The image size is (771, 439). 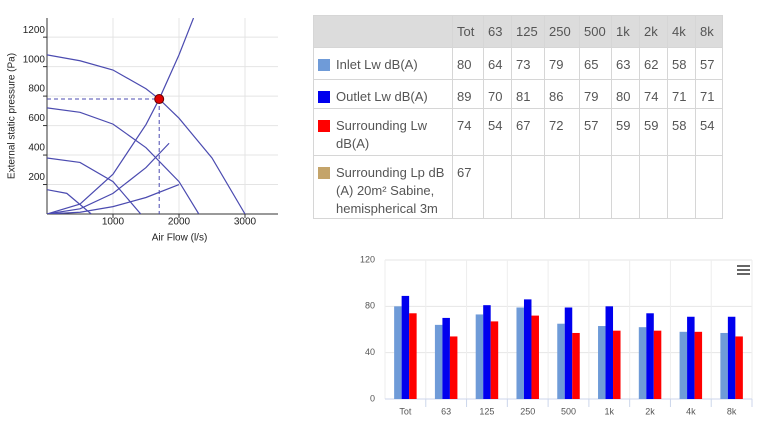 I want to click on header-row: Tot 63 125 250 500 1k 2k 4k 8k, so click(x=518, y=31).